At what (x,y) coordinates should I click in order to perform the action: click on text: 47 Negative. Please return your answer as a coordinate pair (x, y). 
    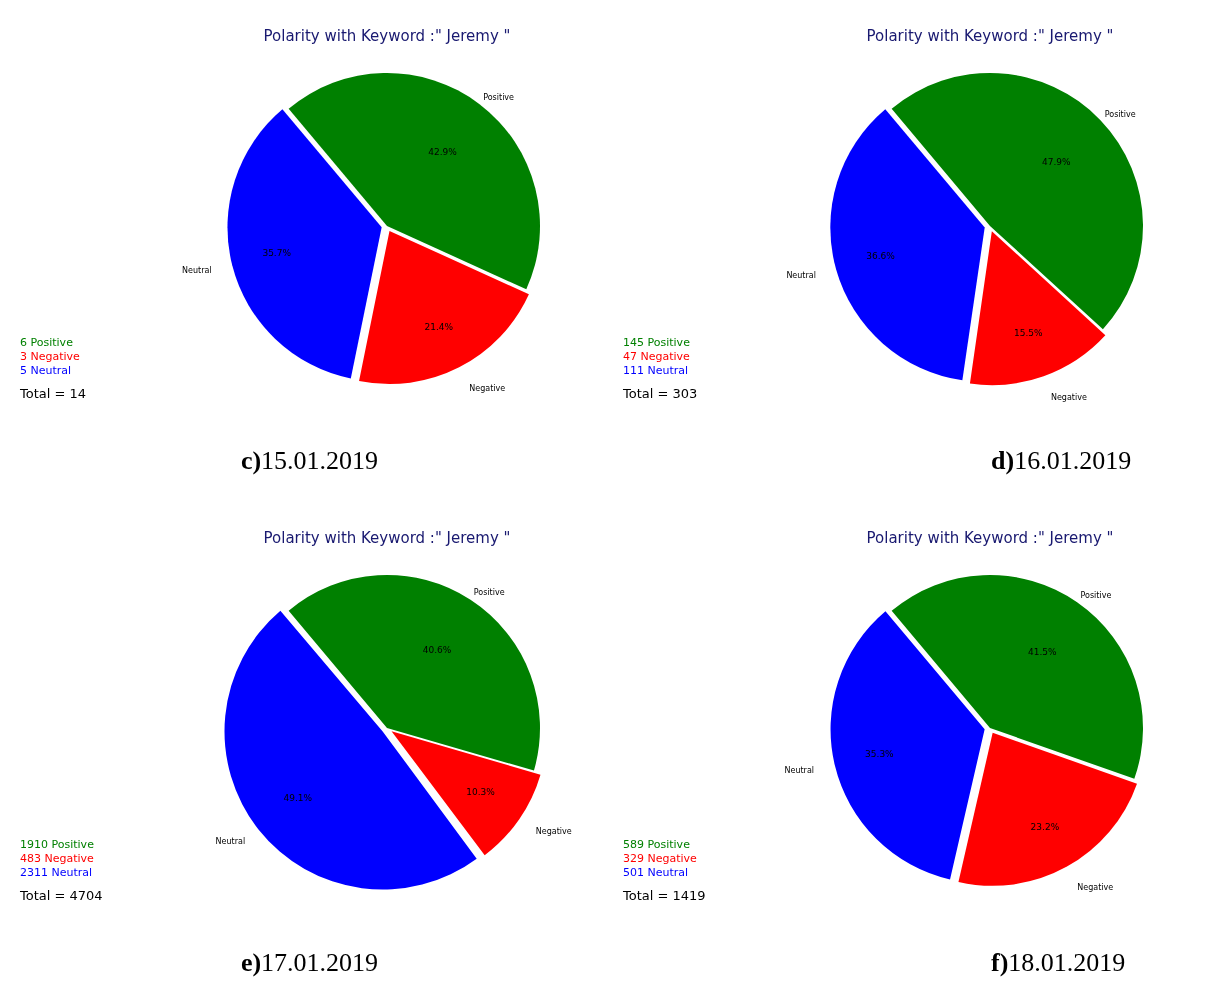
    Looking at the image, I should click on (657, 356).